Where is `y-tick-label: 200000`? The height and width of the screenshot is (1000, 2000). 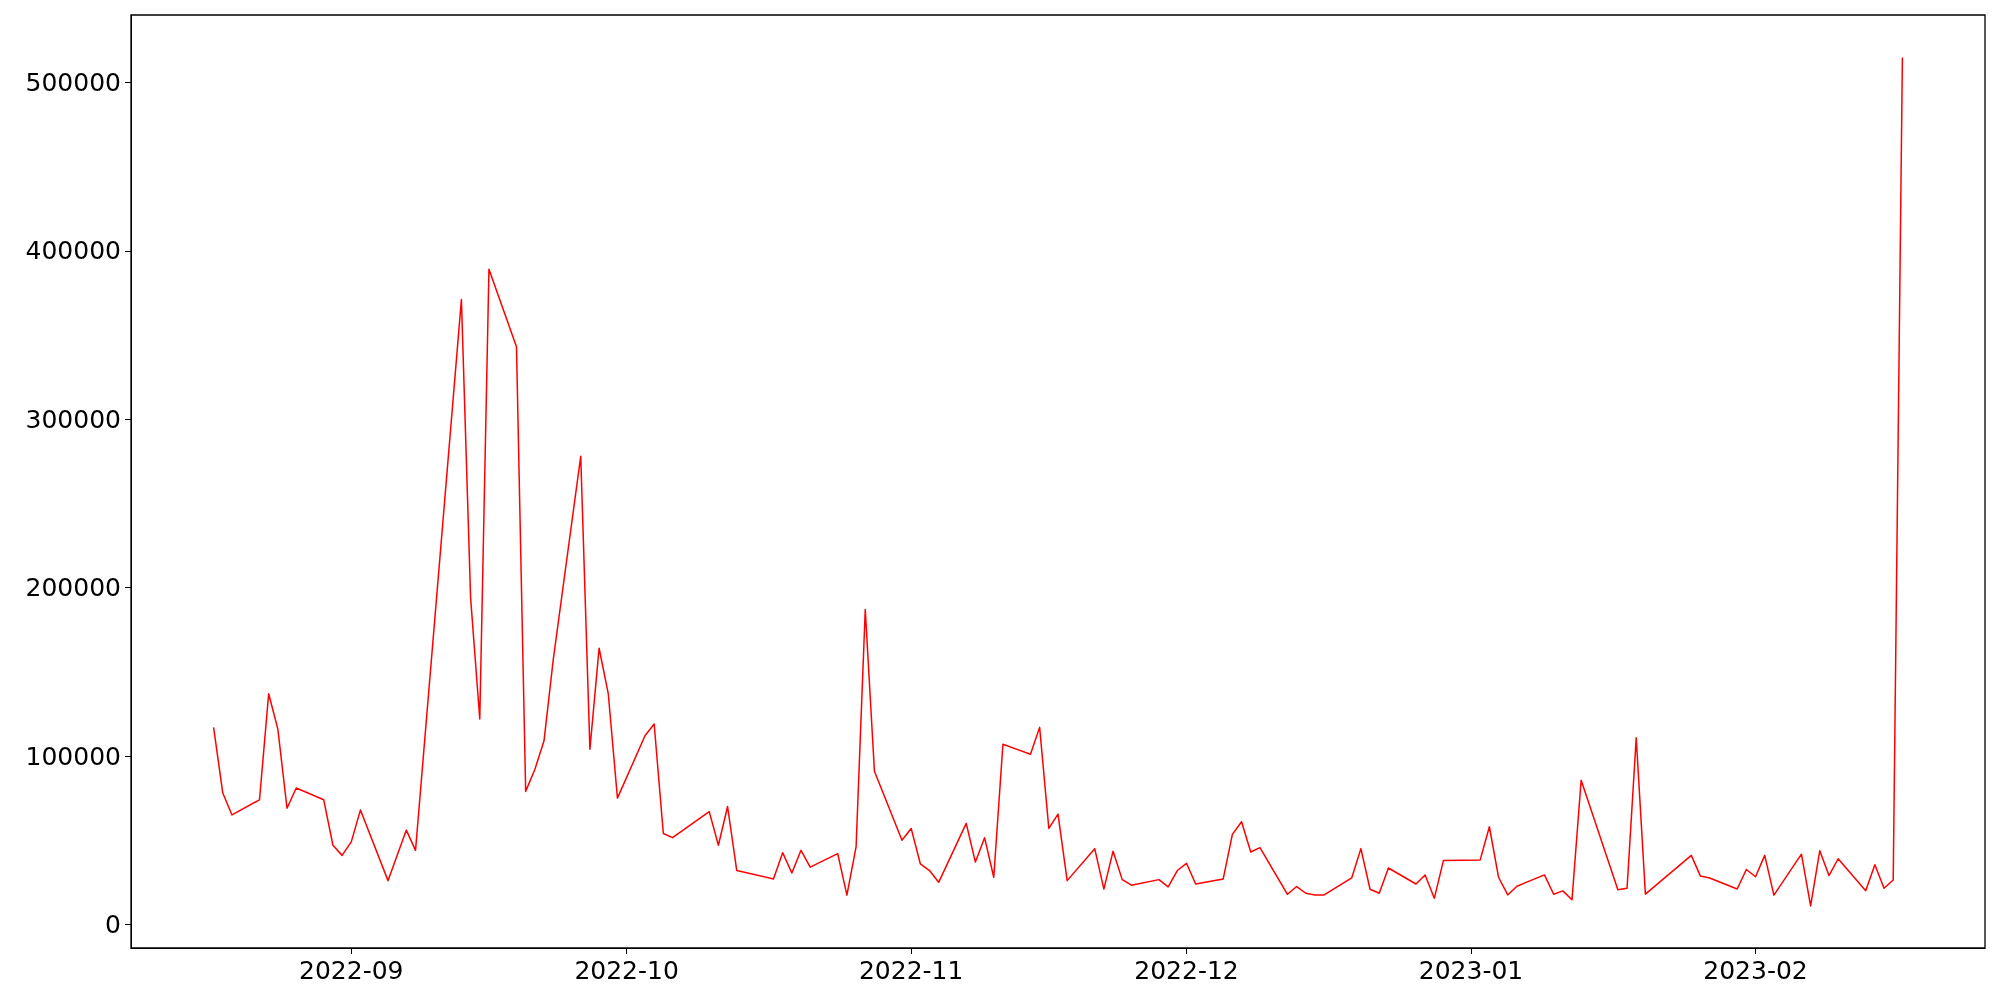 y-tick-label: 200000 is located at coordinates (73, 588).